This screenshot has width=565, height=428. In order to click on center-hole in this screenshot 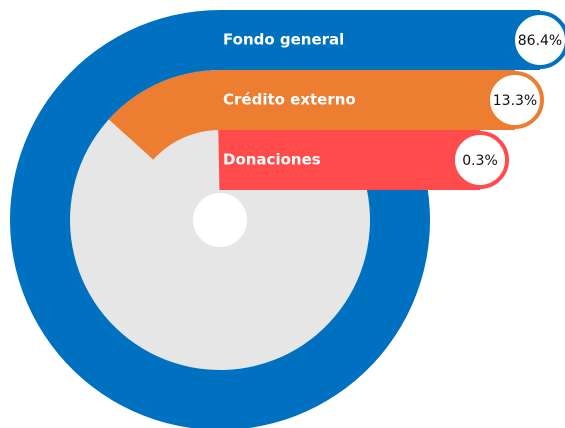, I will do `click(220, 220)`.